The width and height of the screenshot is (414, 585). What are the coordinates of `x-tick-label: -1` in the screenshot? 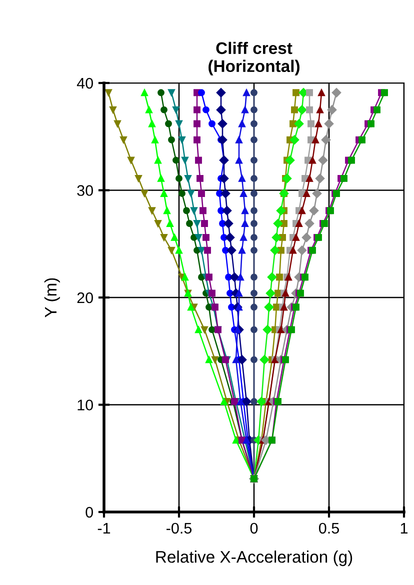 It's located at (104, 528).